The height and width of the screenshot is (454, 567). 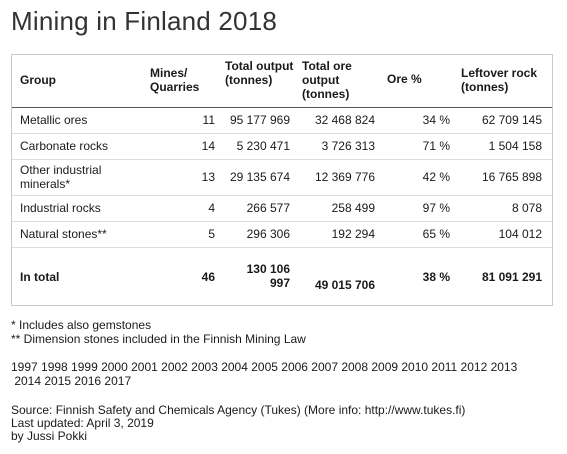 I want to click on cell-ore-pct: 97 %, so click(x=436, y=208).